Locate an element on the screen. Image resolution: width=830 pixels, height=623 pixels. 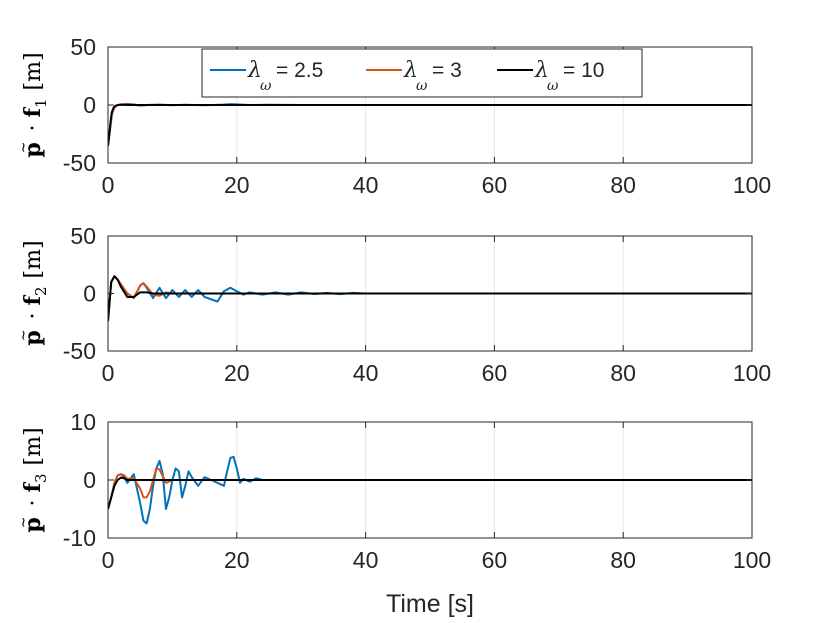
legend-entry-3: λω= 10 is located at coordinates (550, 76).